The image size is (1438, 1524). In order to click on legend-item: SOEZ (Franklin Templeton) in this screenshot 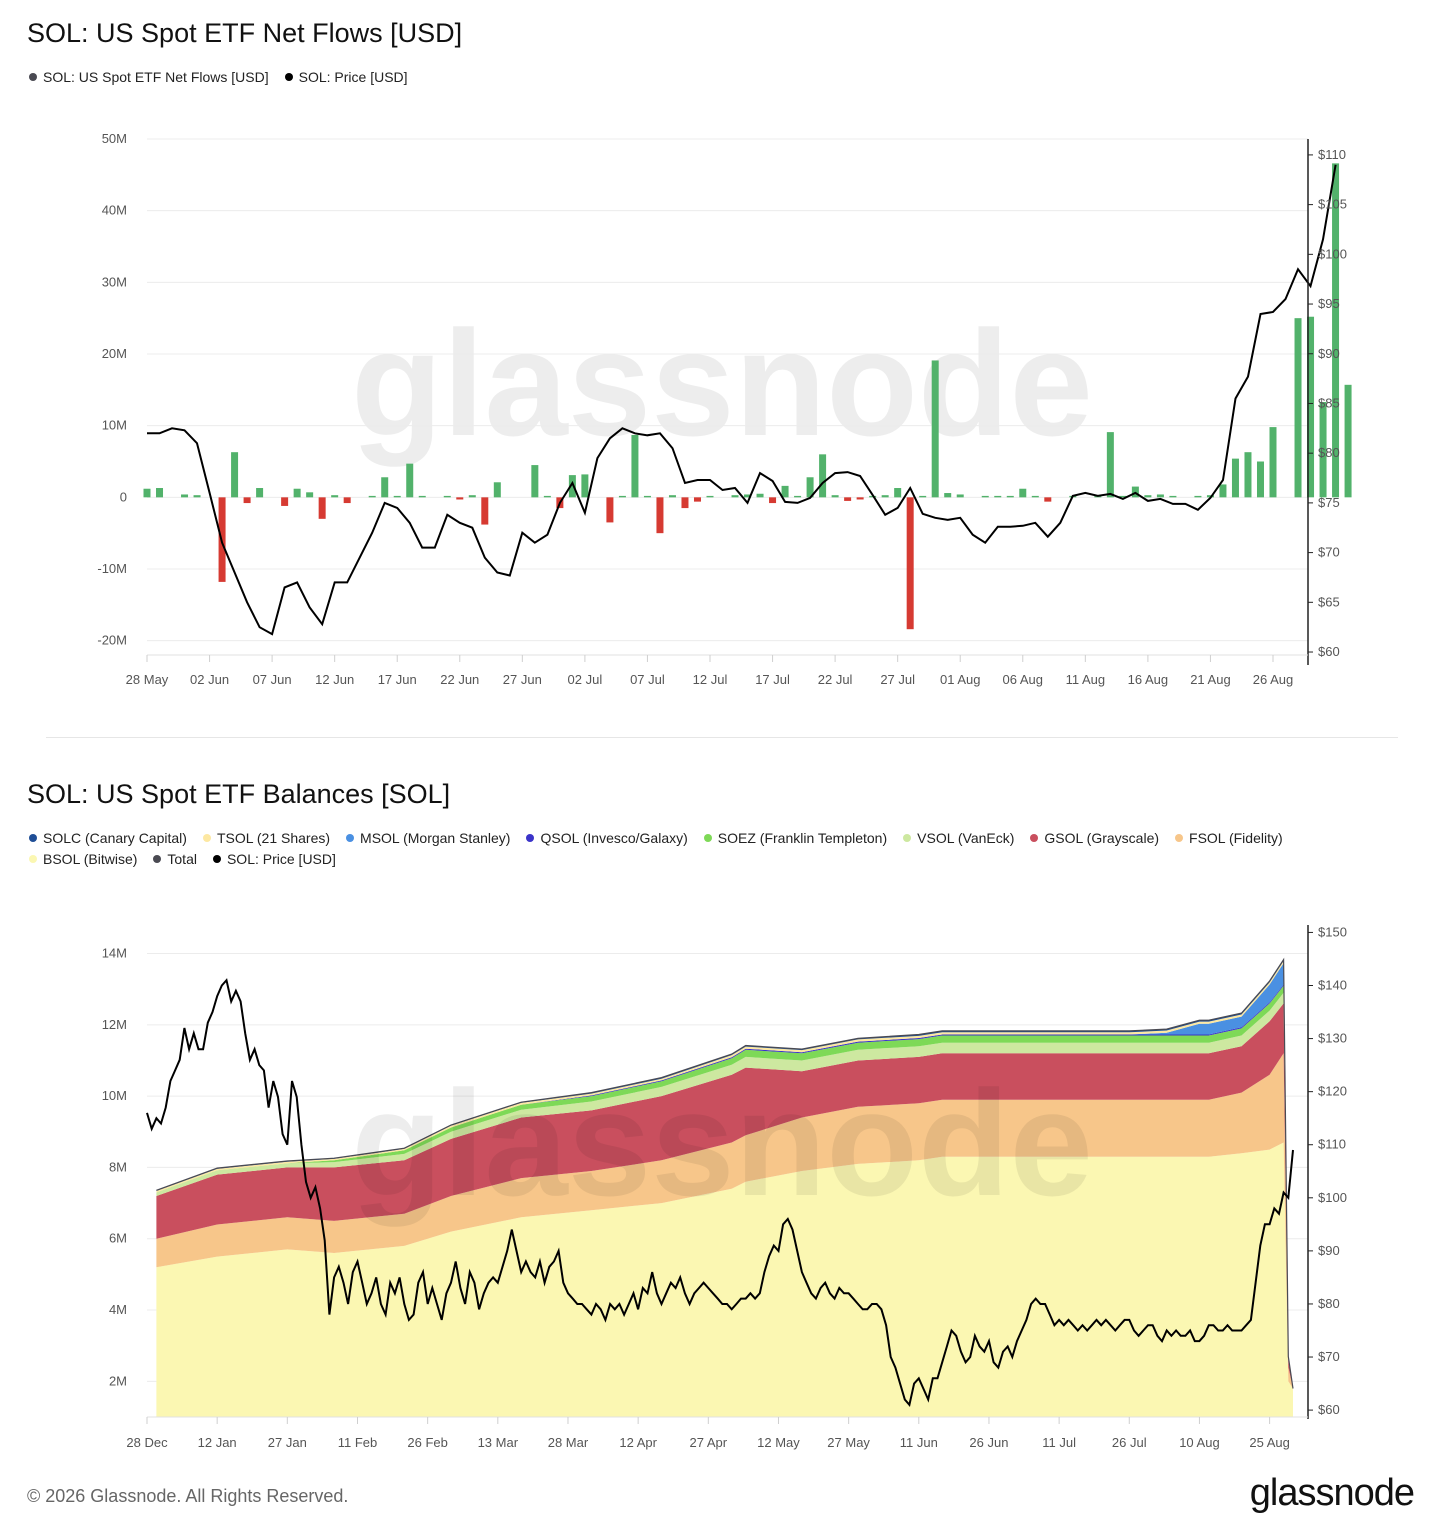, I will do `click(795, 838)`.